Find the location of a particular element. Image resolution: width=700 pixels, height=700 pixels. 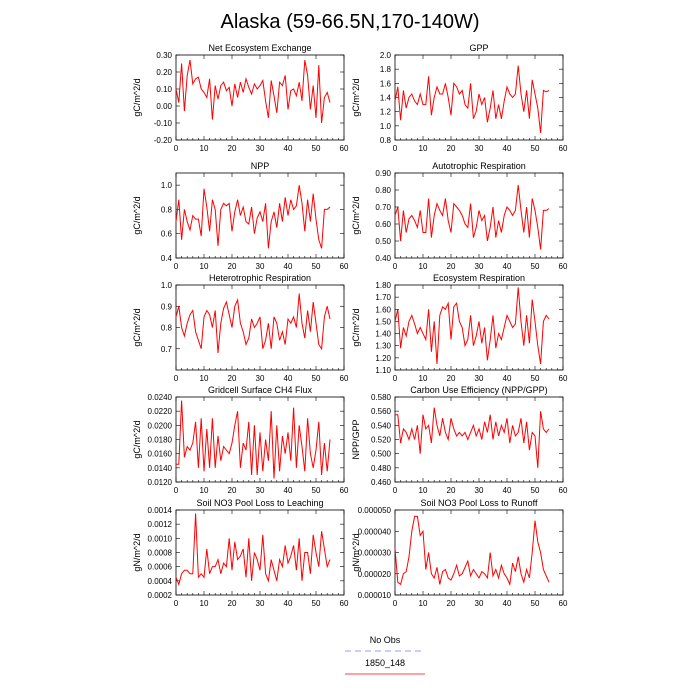

chart-2-ytick-label: 0.6 is located at coordinates (167, 234).